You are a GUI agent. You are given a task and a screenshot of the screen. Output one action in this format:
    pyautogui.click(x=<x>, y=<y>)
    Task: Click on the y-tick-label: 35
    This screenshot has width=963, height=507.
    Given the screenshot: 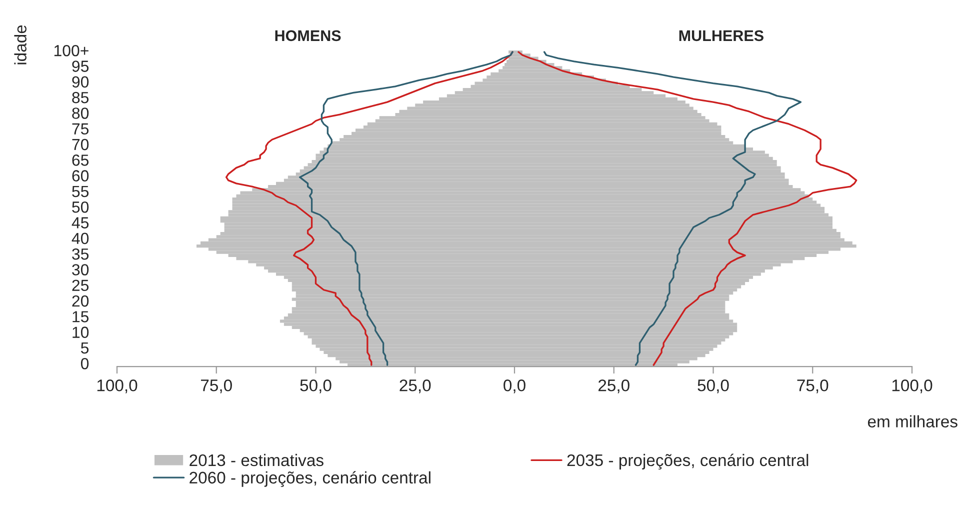 What is the action you would take?
    pyautogui.click(x=80, y=254)
    